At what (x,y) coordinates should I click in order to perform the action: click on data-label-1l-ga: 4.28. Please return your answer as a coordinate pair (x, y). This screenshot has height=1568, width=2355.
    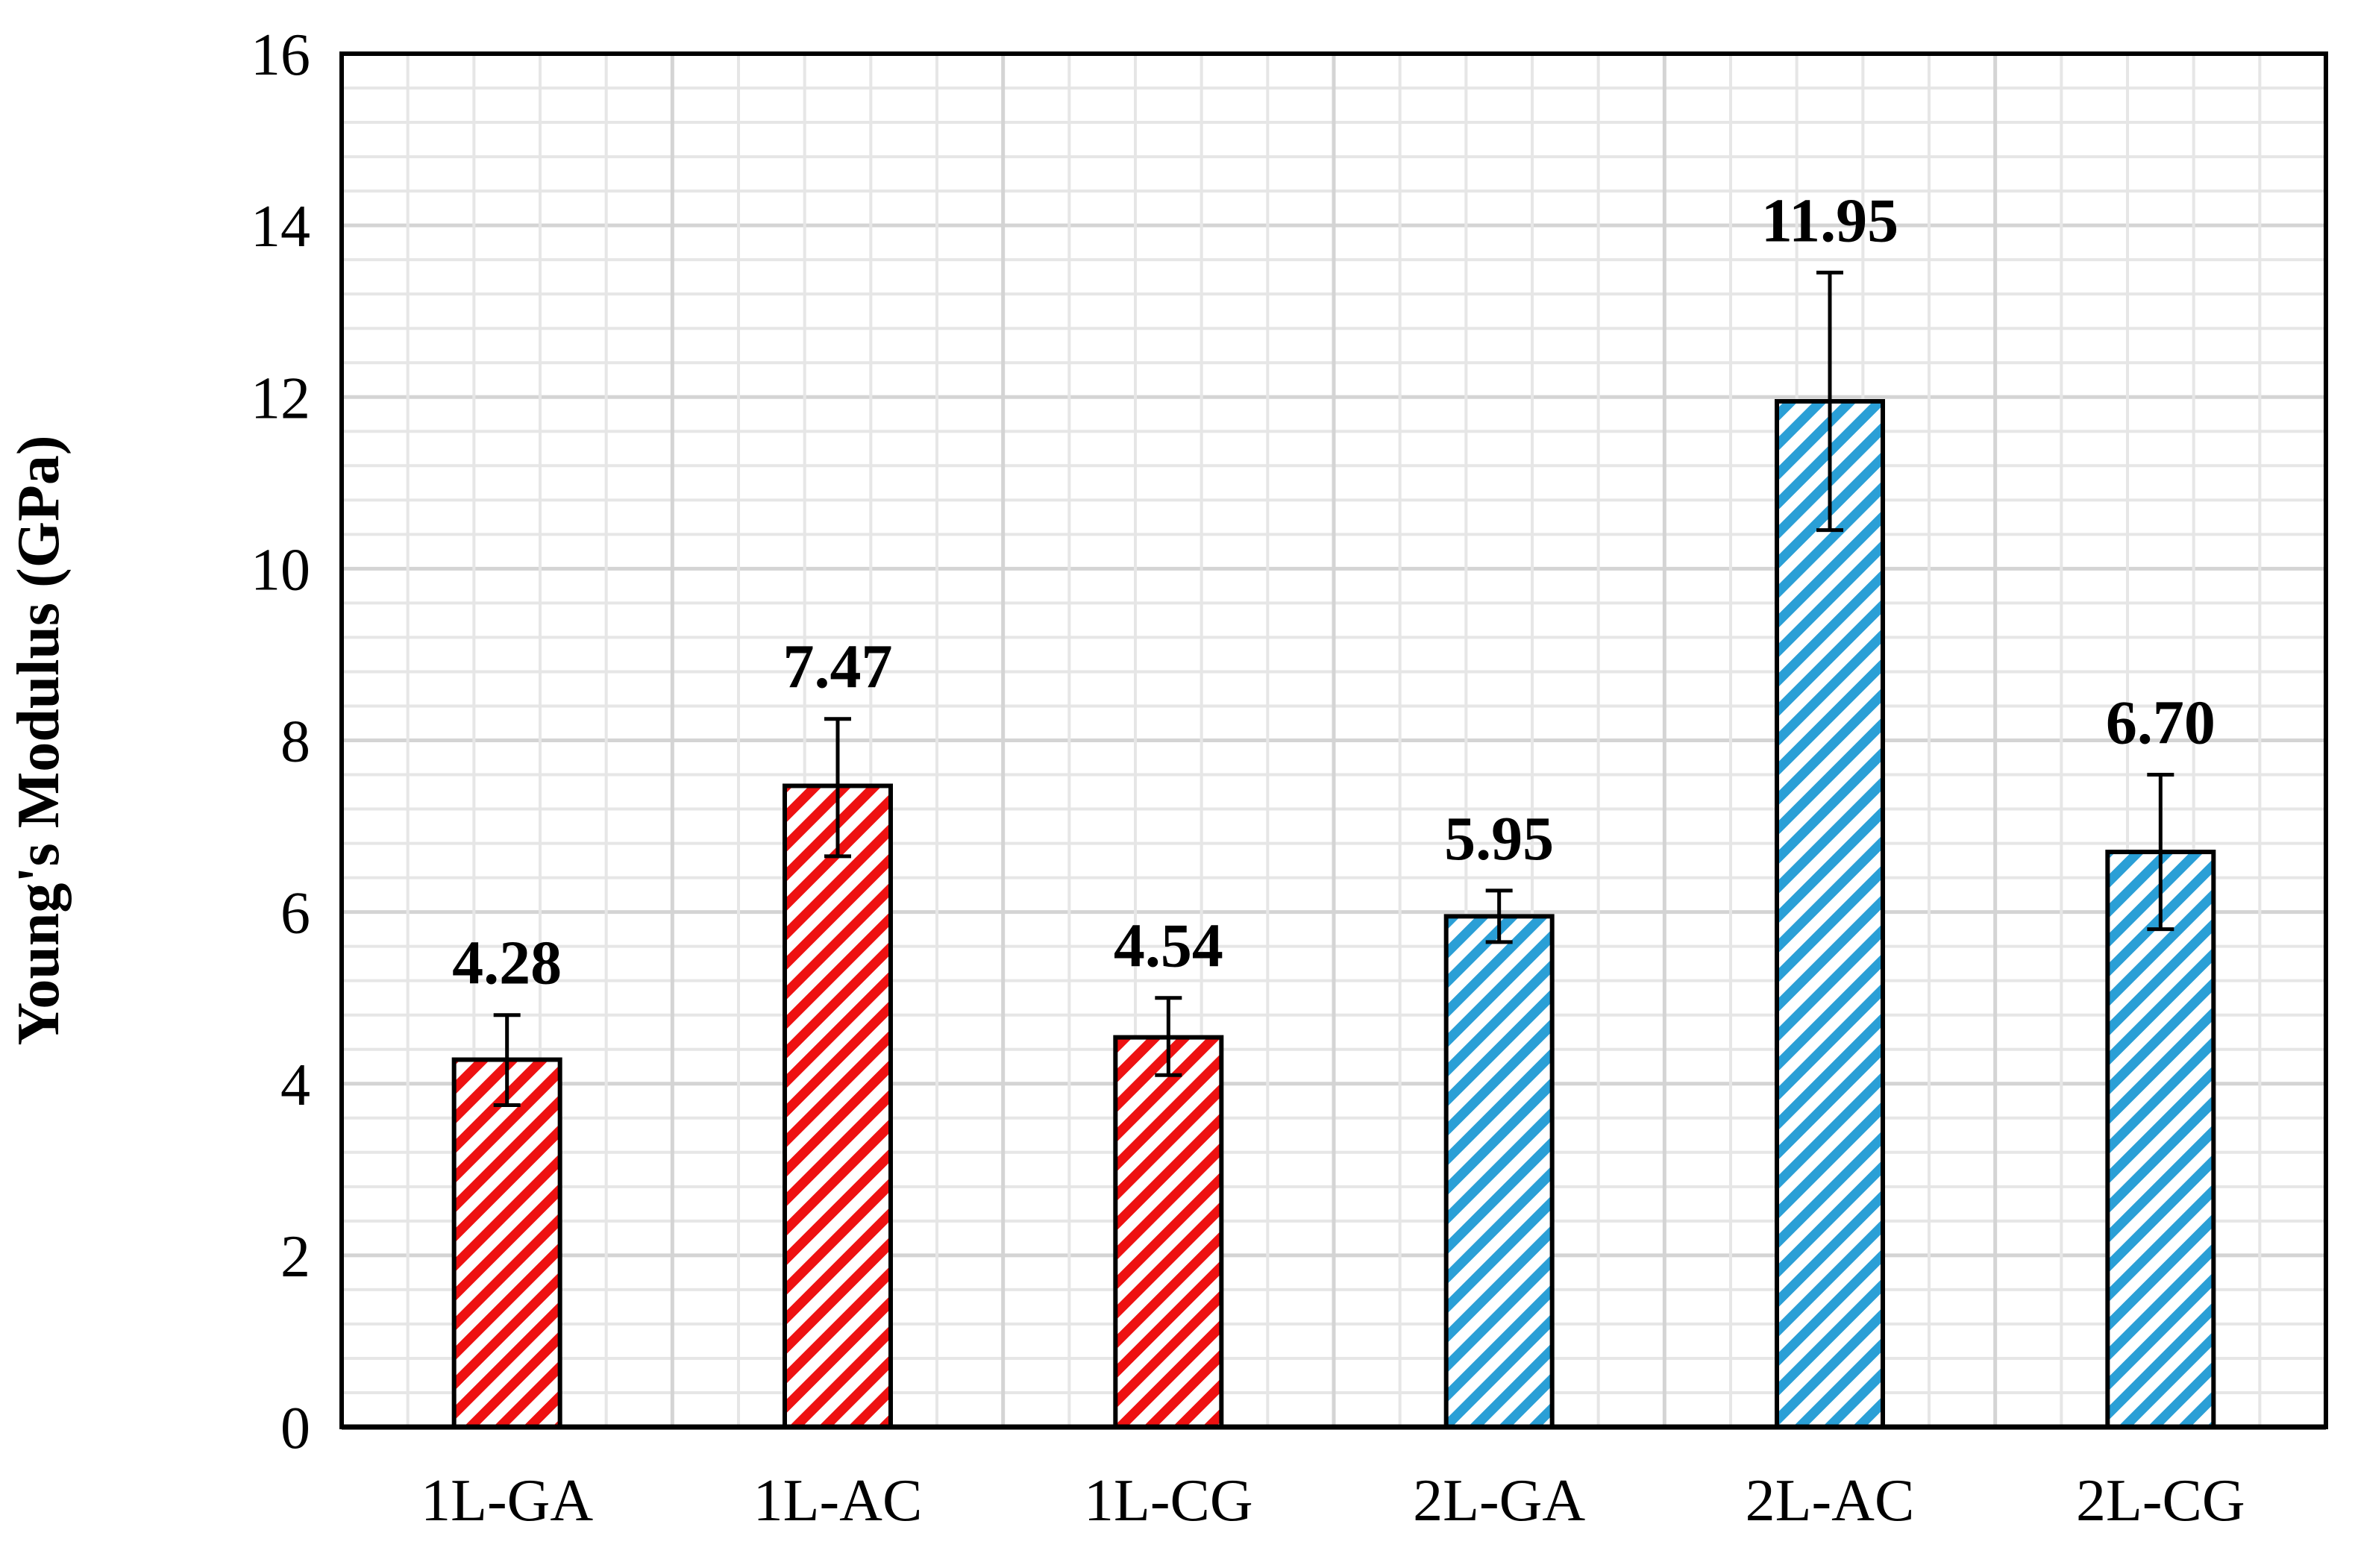
    Looking at the image, I should click on (507, 963).